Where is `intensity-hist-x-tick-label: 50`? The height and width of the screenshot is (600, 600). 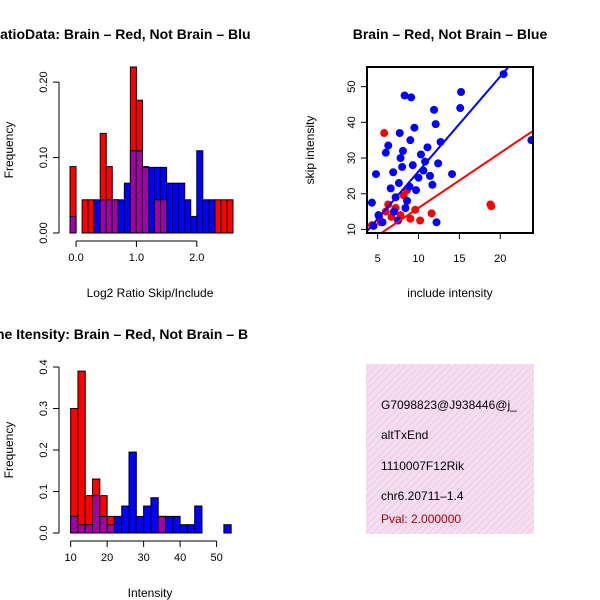
intensity-hist-x-tick-label: 50 is located at coordinates (216, 558).